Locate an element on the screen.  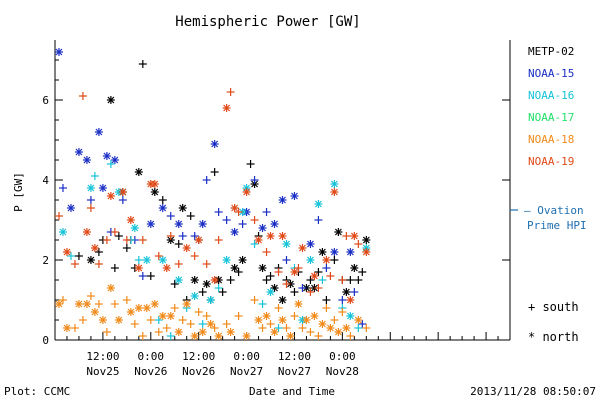
x-tick-date: Nov25 is located at coordinates (102, 371).